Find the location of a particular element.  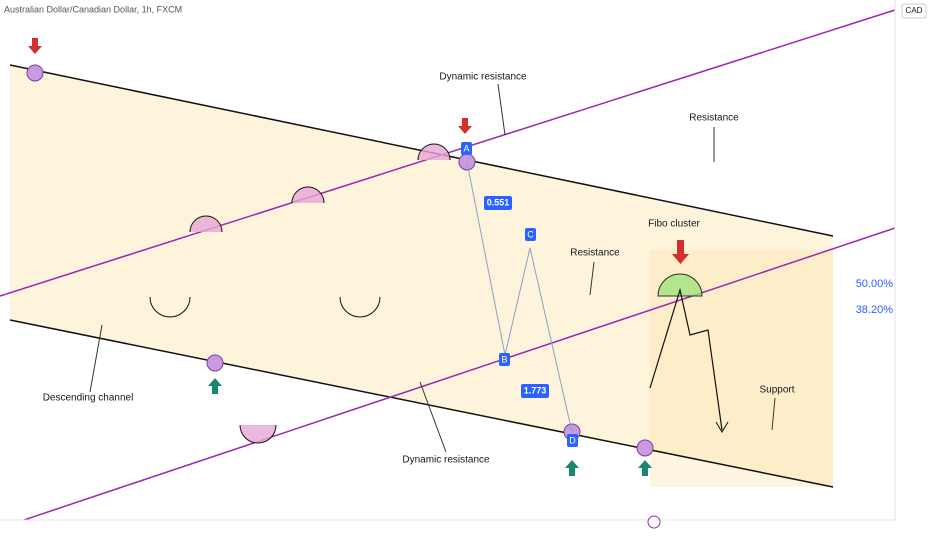

xabcd-pattern is located at coordinates (519, 297).